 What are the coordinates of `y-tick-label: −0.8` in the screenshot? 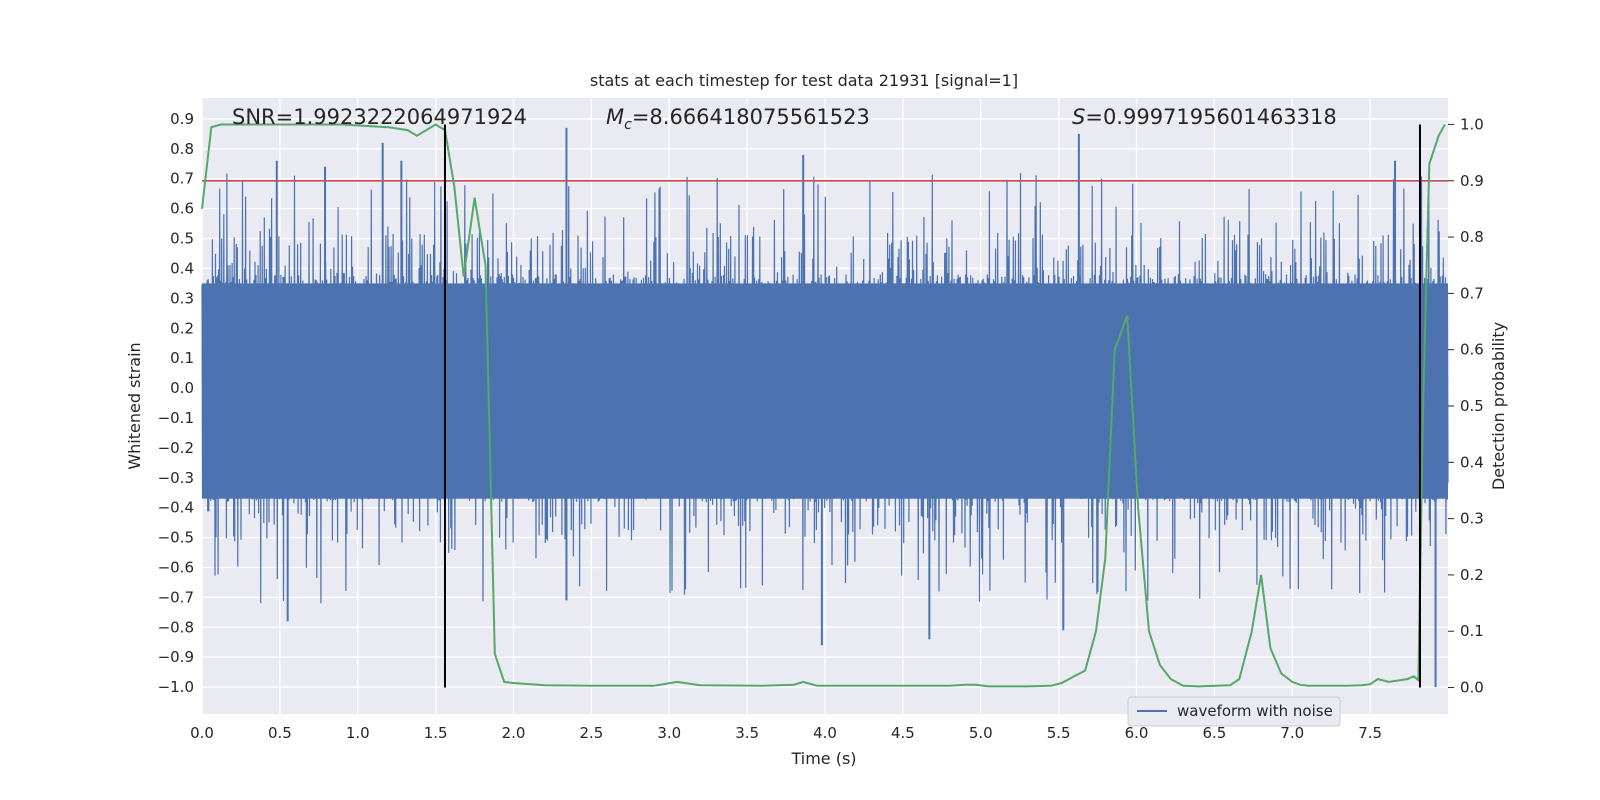 It's located at (176, 627).